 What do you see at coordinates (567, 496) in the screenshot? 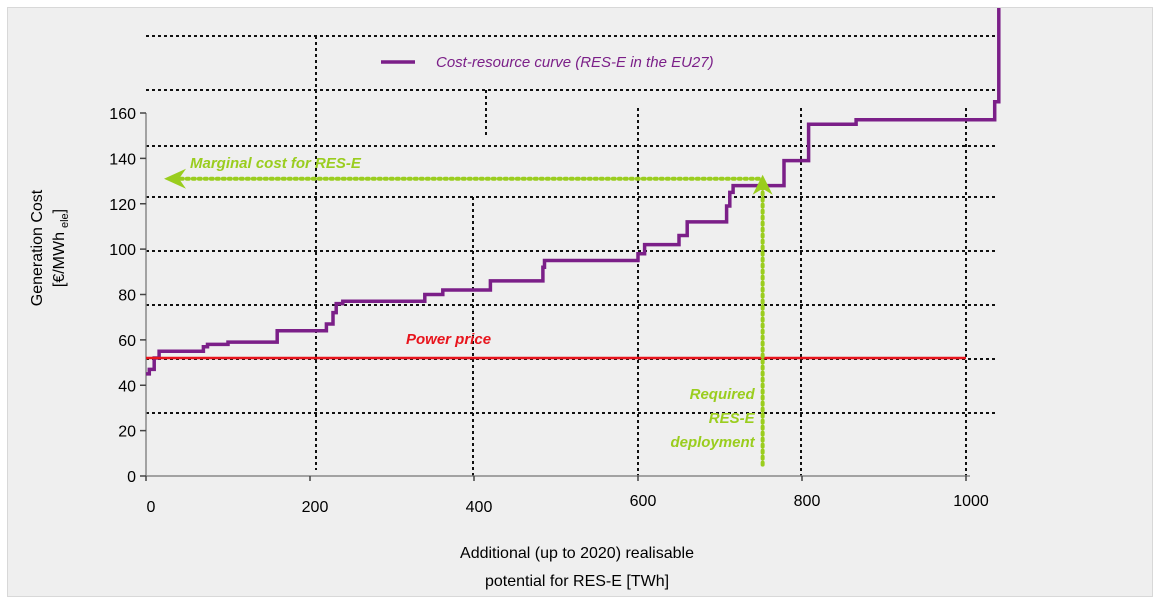
I see `x-tick-labels: 0 200 400 600 800 1000` at bounding box center [567, 496].